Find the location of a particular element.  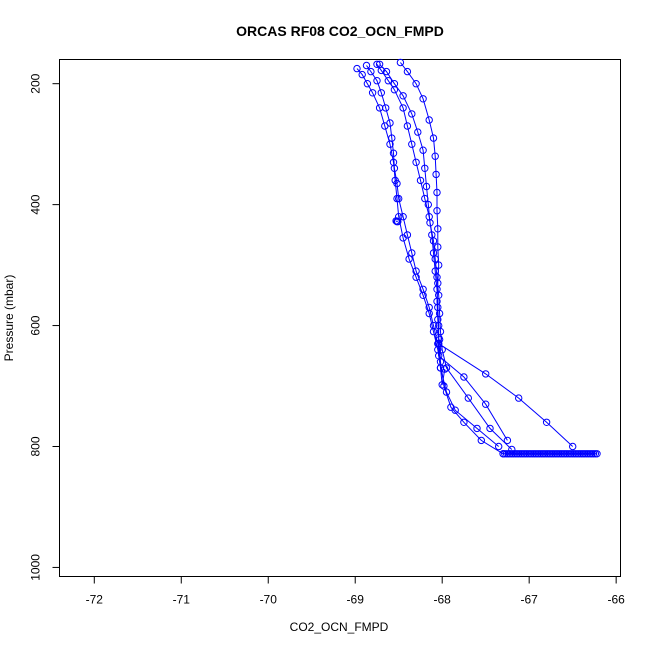

x-tick-label: -68 is located at coordinates (443, 600).